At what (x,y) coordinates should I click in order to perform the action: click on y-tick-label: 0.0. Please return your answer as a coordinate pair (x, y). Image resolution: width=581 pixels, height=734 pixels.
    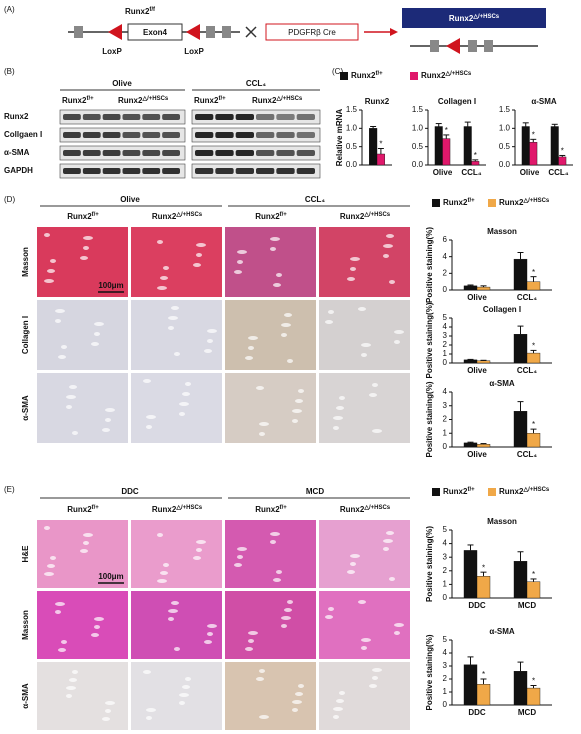
    Looking at the image, I should click on (352, 164).